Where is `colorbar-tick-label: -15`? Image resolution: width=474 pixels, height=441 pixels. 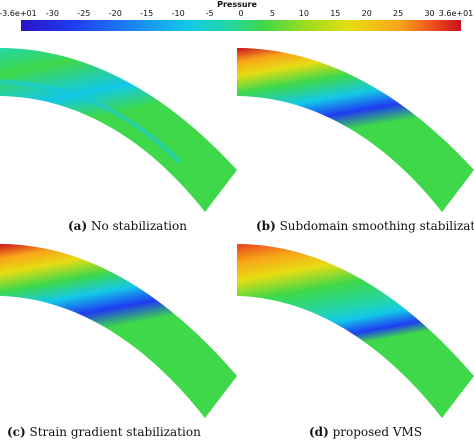 colorbar-tick-label: -15 is located at coordinates (147, 13).